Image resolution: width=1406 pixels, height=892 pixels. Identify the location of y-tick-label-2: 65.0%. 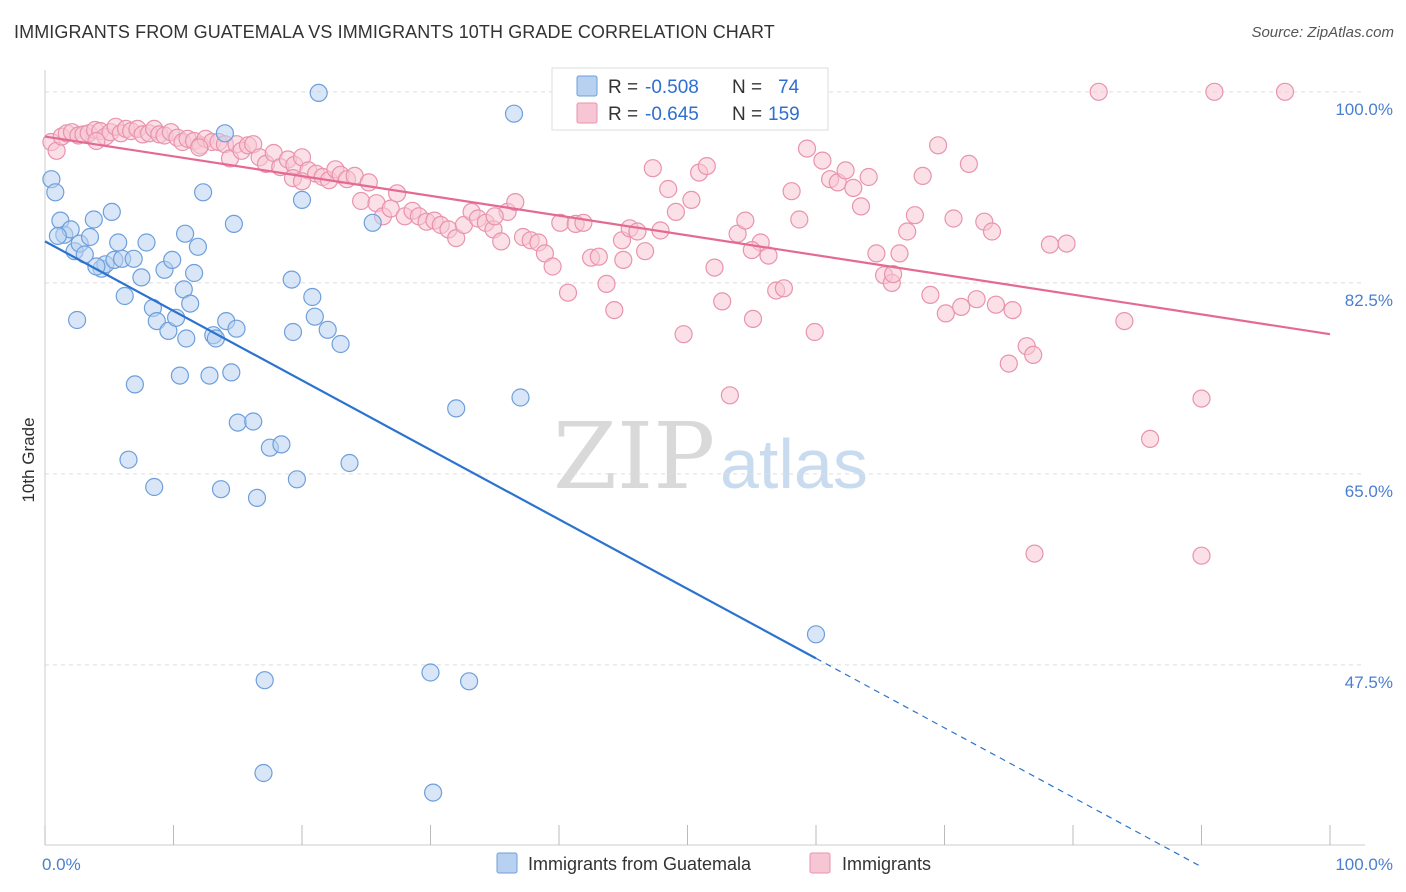
(1369, 491).